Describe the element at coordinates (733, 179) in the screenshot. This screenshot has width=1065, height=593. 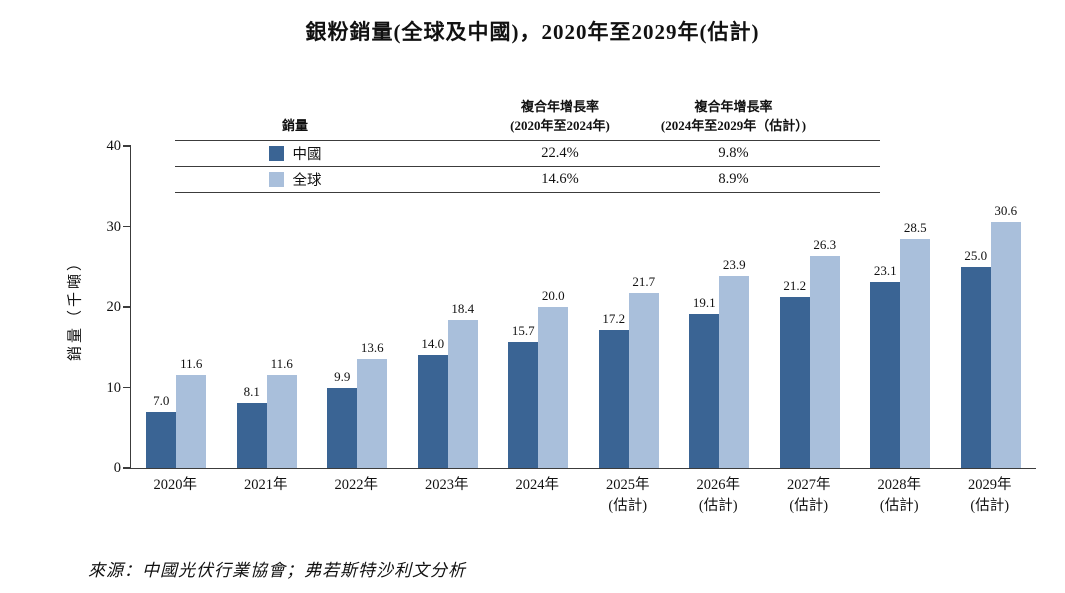
I see `cagr-value-global-2024-2029: 8.9%` at that location.